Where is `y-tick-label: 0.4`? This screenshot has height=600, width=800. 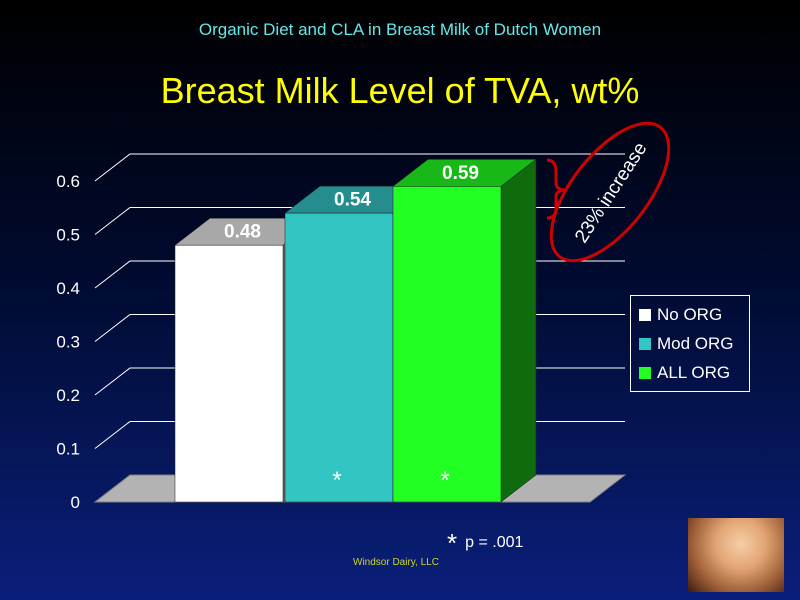
y-tick-label: 0.4 is located at coordinates (68, 288).